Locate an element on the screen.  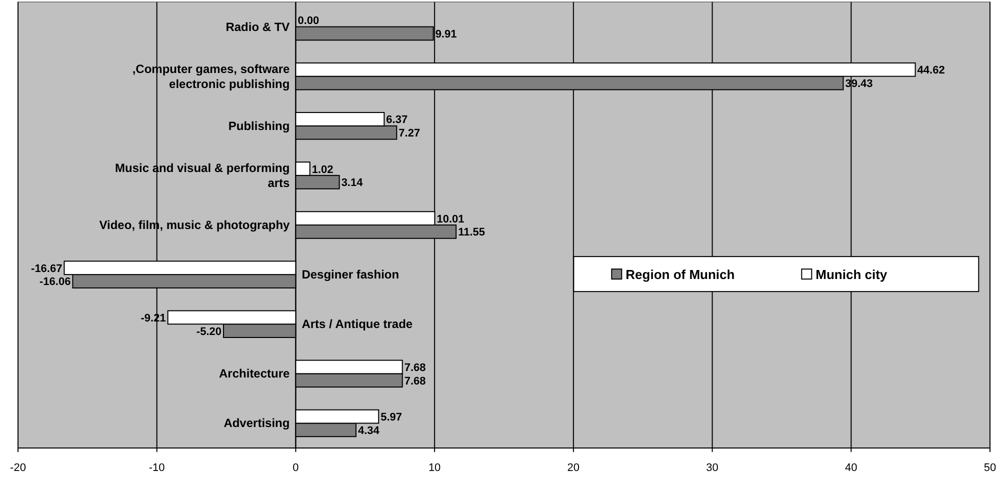
legend-label: Munich city is located at coordinates (852, 274).